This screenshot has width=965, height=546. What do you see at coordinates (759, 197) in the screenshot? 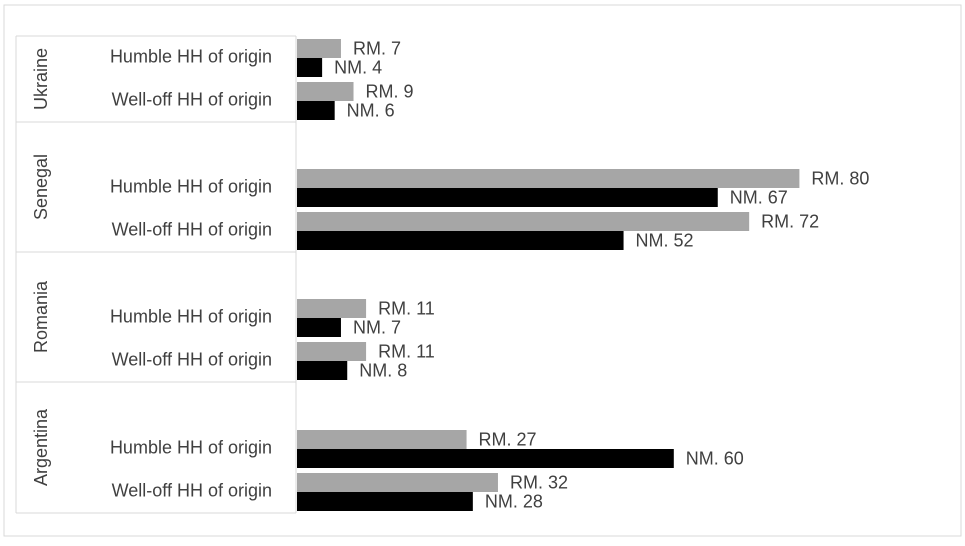
I see `data-label-nm: NM. 67` at bounding box center [759, 197].